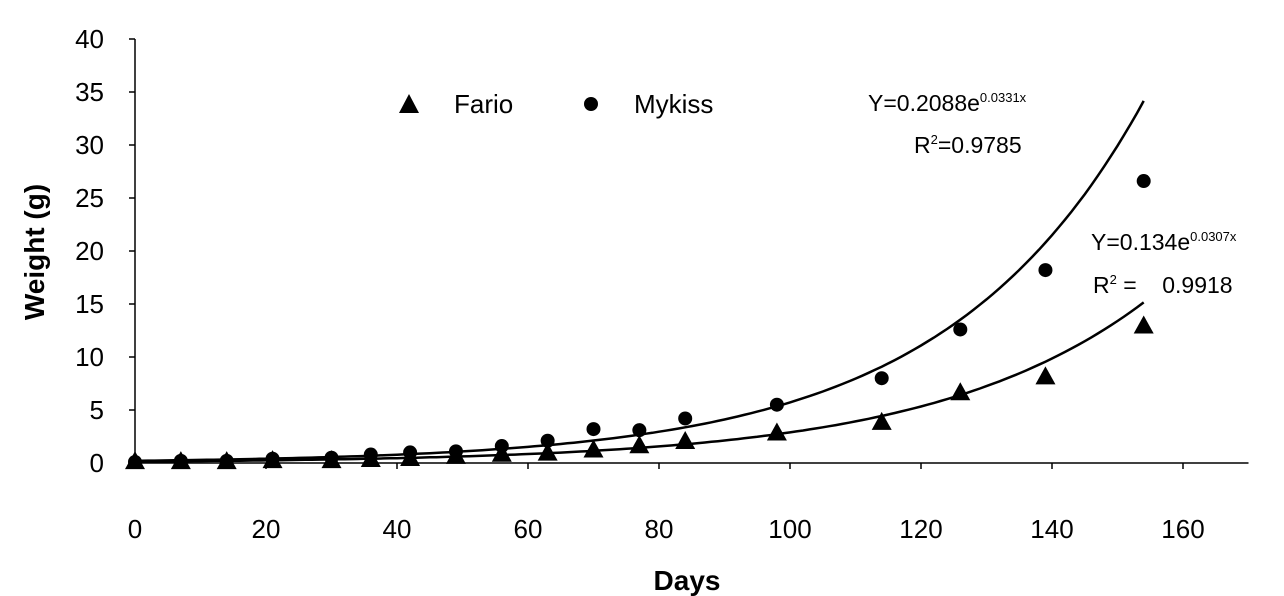 The height and width of the screenshot is (596, 1284). Describe the element at coordinates (483, 104) in the screenshot. I see `legend-fario-label: Fario` at that location.